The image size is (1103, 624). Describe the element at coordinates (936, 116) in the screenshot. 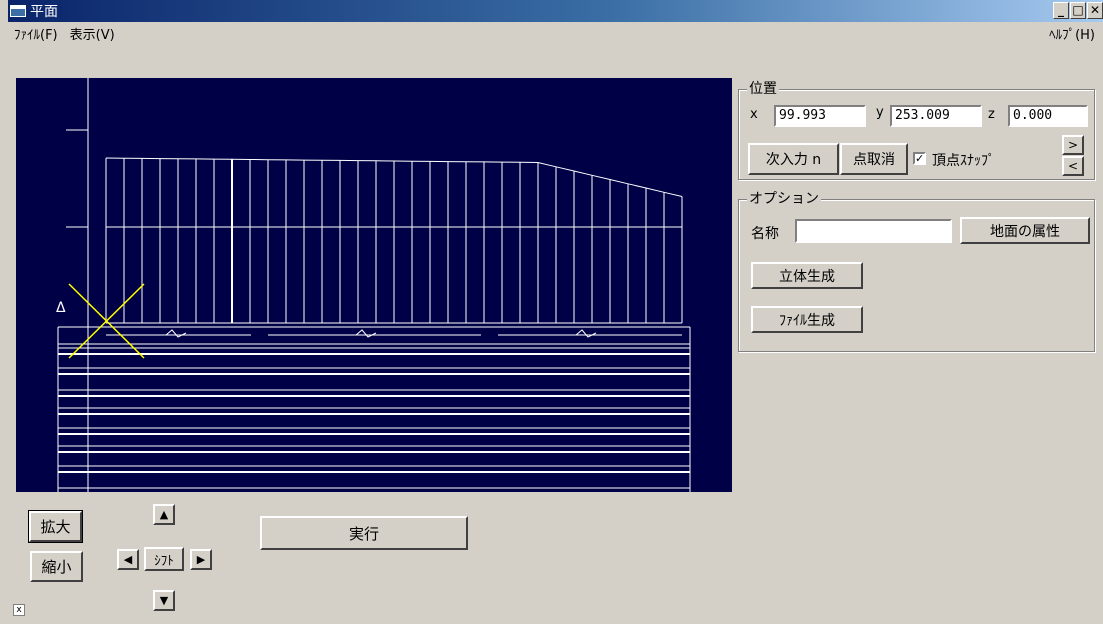

I see `y-field: 253.009` at that location.